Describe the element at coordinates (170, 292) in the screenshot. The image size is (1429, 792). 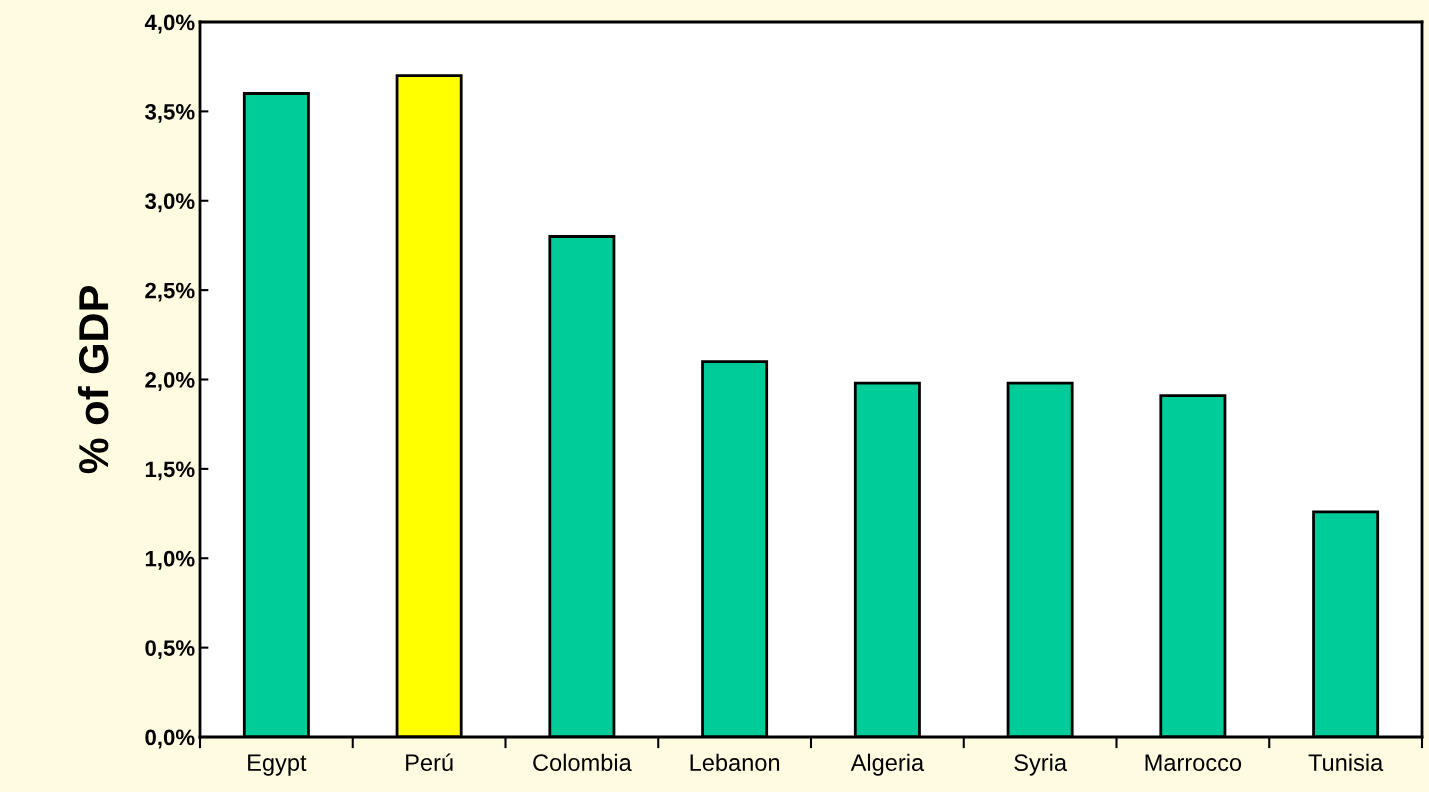
I see `y-tick-label: 2,5%` at that location.